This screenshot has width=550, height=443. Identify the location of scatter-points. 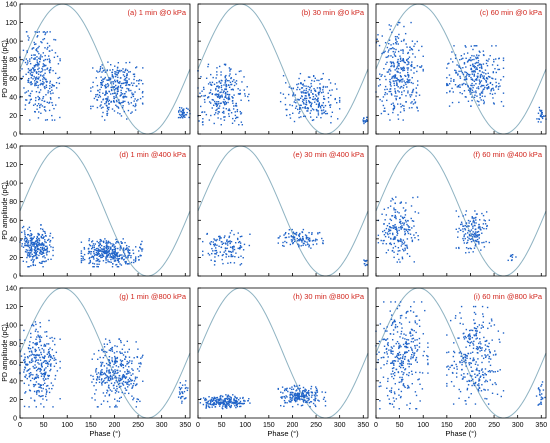
(447, 229).